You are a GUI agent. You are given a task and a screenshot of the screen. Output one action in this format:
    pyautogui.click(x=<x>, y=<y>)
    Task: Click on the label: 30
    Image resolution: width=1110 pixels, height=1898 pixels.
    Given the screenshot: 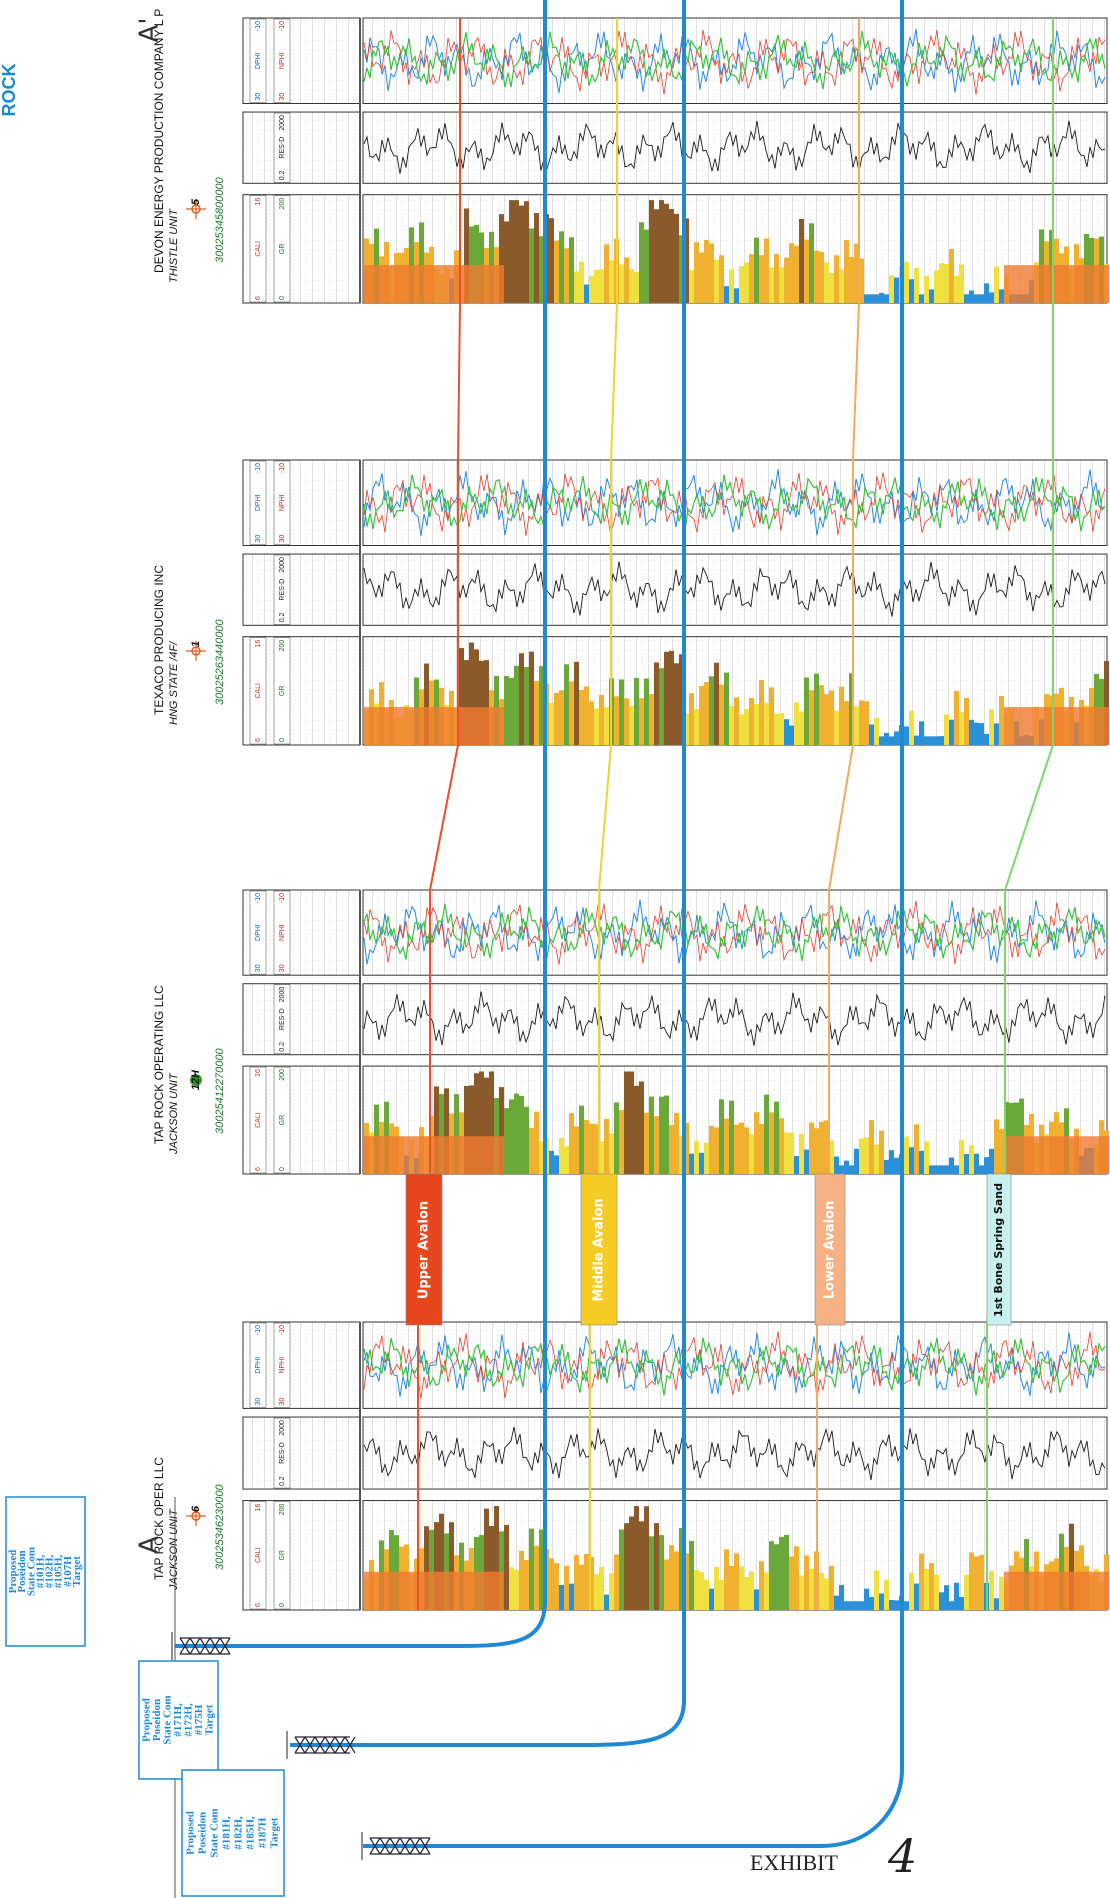 What is the action you would take?
    pyautogui.click(x=258, y=539)
    